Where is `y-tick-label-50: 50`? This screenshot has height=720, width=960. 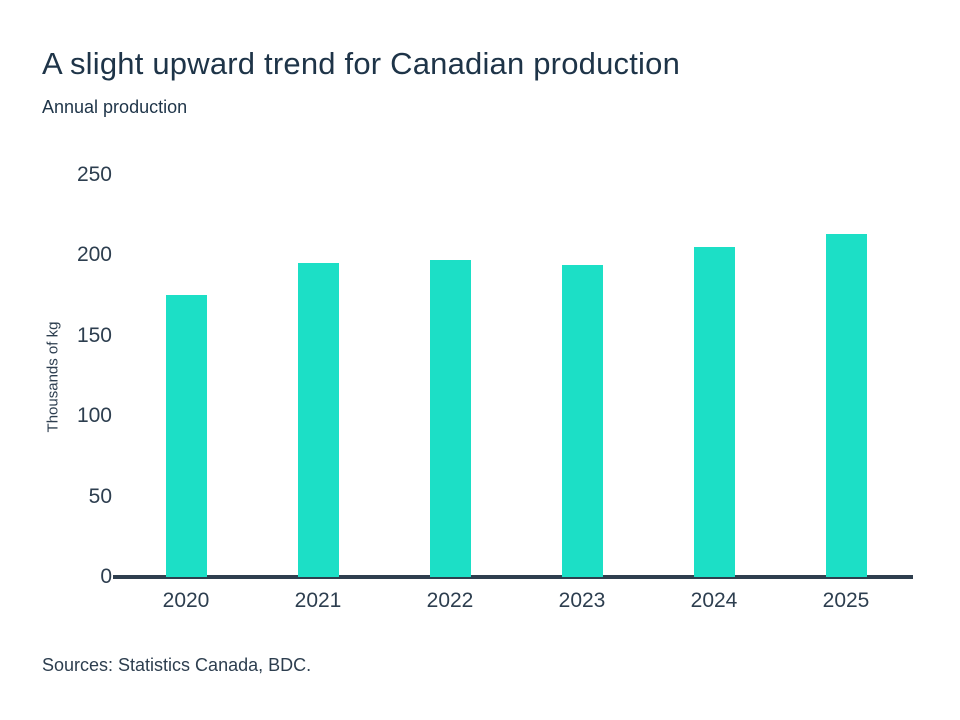
y-tick-label-50: 50 is located at coordinates (100, 496).